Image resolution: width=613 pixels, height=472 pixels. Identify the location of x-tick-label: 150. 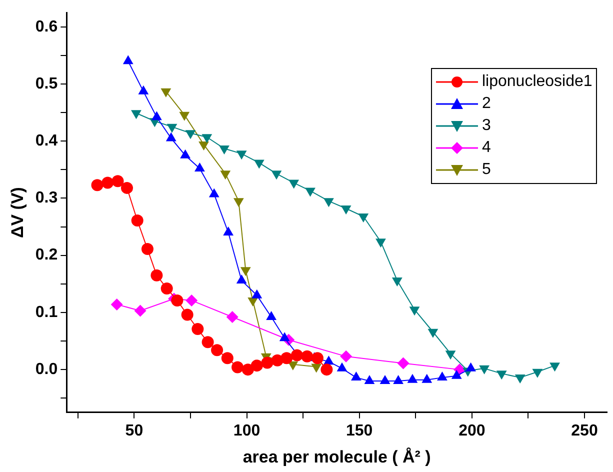
(359, 431).